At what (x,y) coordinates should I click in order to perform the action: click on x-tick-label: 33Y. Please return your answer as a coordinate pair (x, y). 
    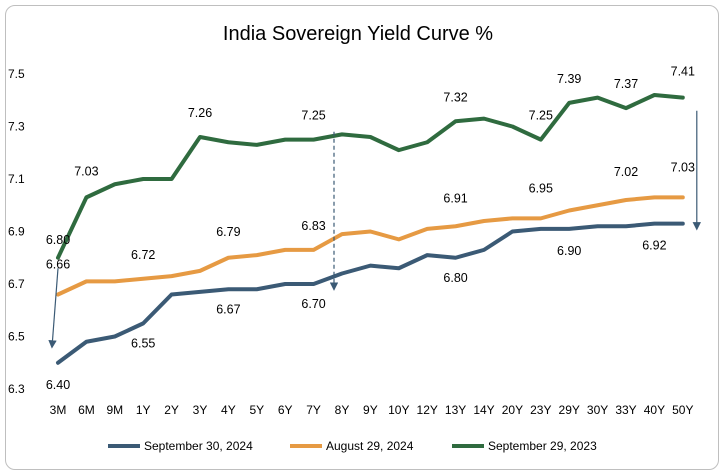
    Looking at the image, I should click on (625, 410).